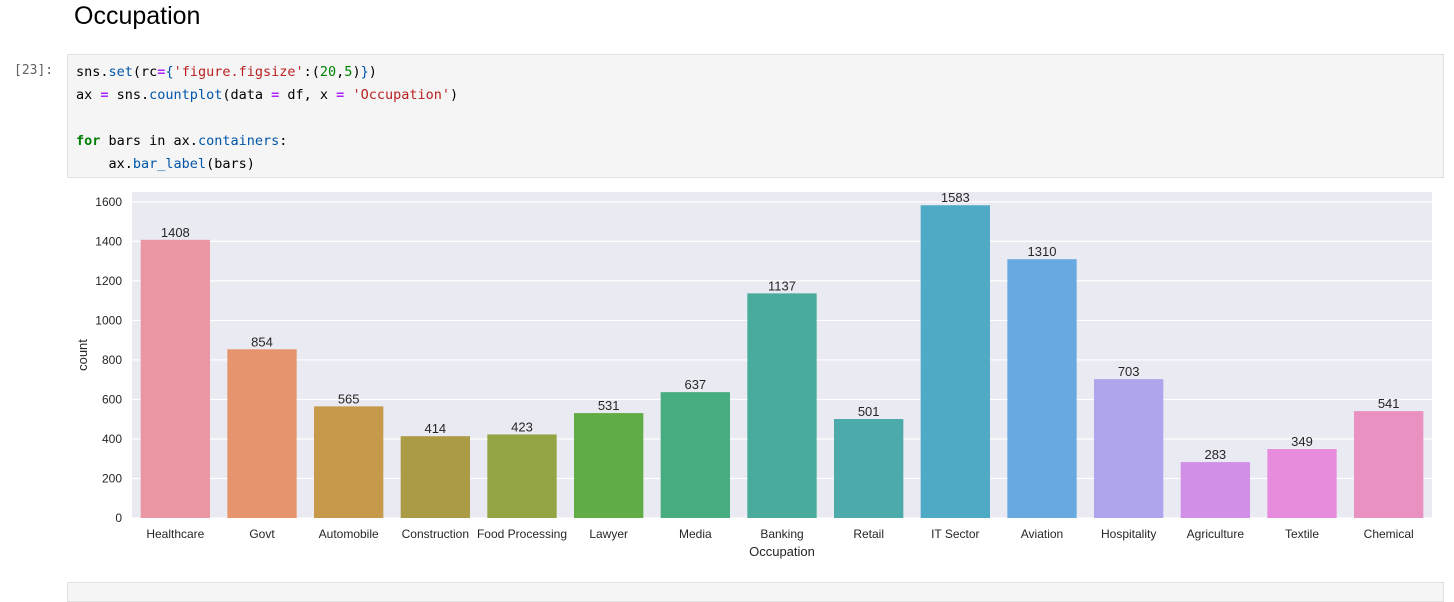 The image size is (1454, 602). Describe the element at coordinates (755, 592) in the screenshot. I see `next-code-cell` at that location.